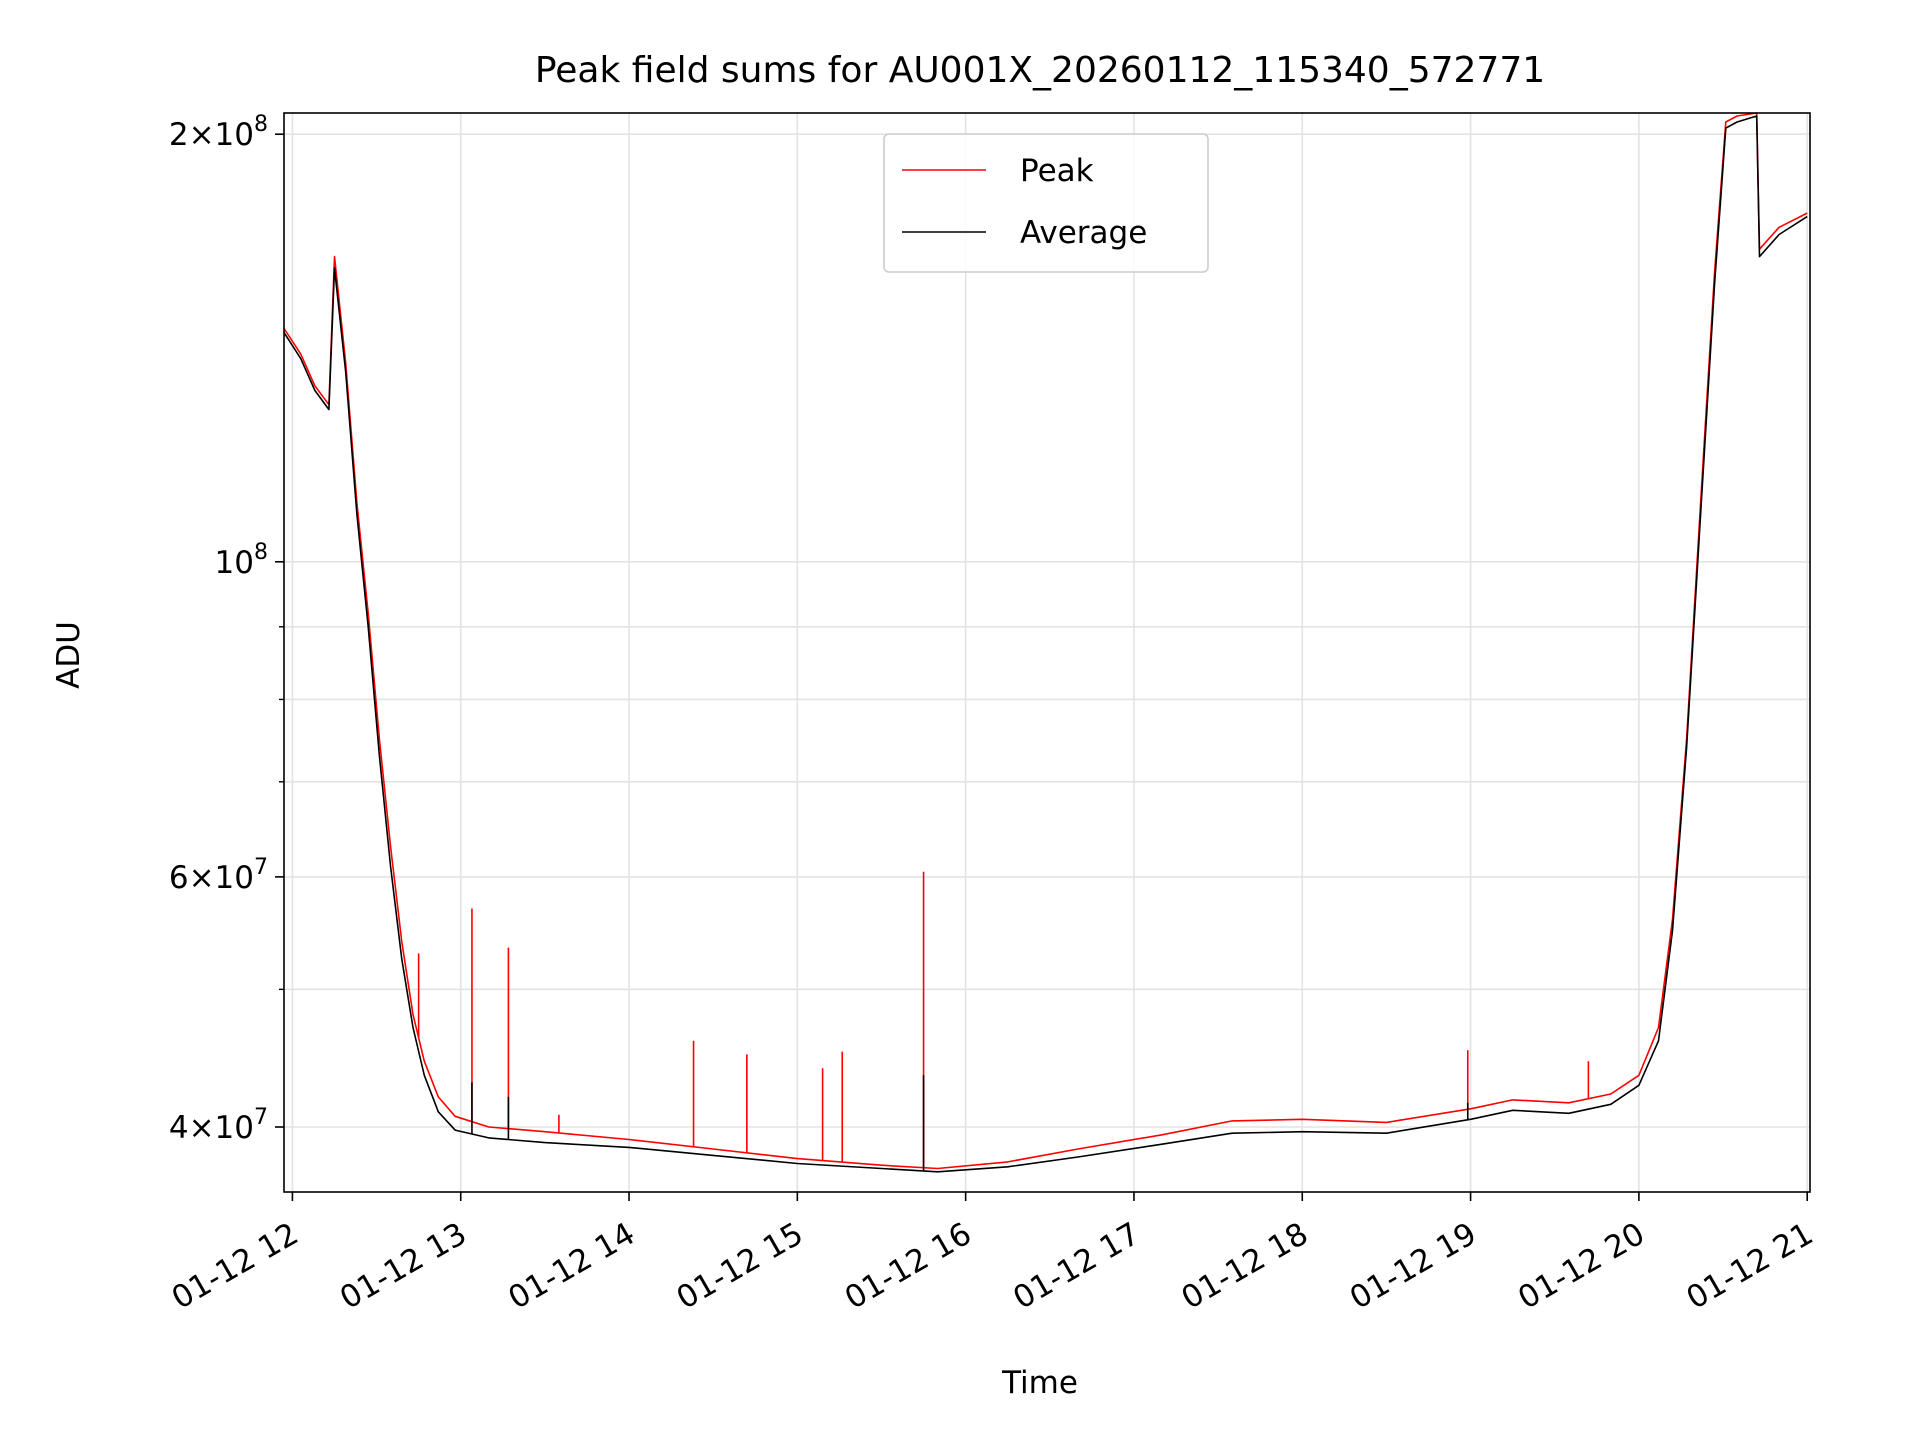  What do you see at coordinates (69, 655) in the screenshot?
I see `y-axis-label: ADU` at bounding box center [69, 655].